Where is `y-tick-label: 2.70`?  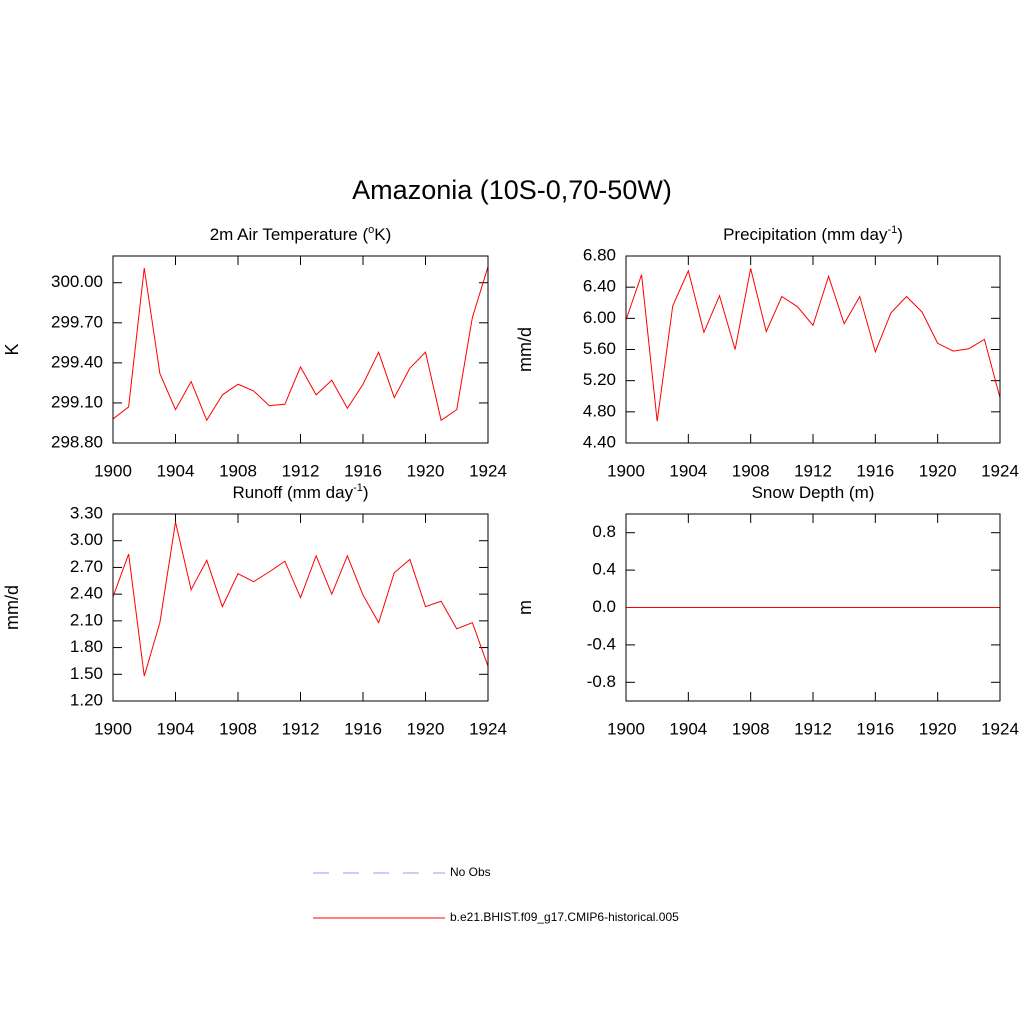 y-tick-label: 2.70 is located at coordinates (86, 566).